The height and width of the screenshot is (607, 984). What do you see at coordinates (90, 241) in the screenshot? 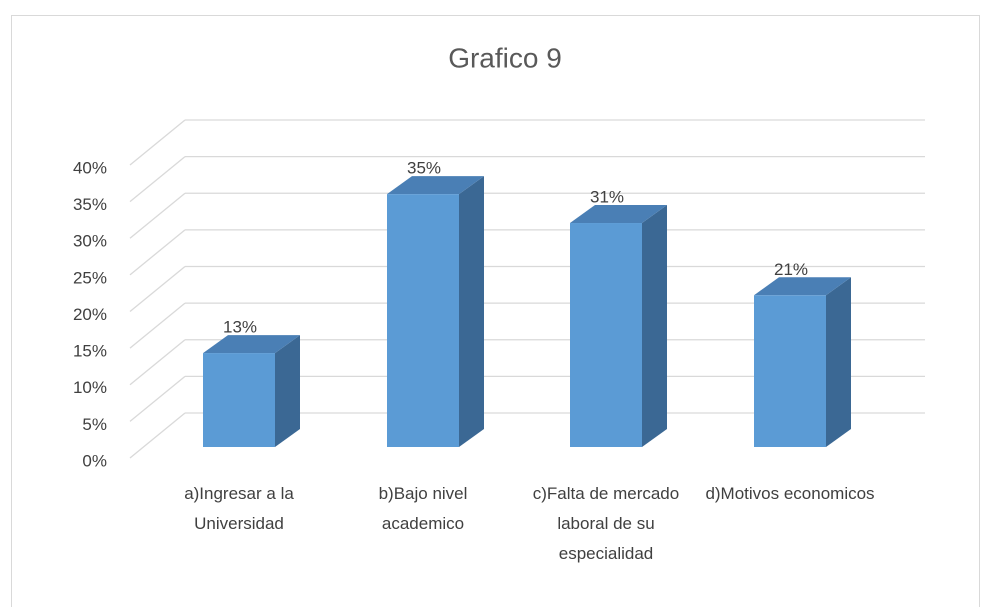
I see `y-tick-label: 30%` at bounding box center [90, 241].